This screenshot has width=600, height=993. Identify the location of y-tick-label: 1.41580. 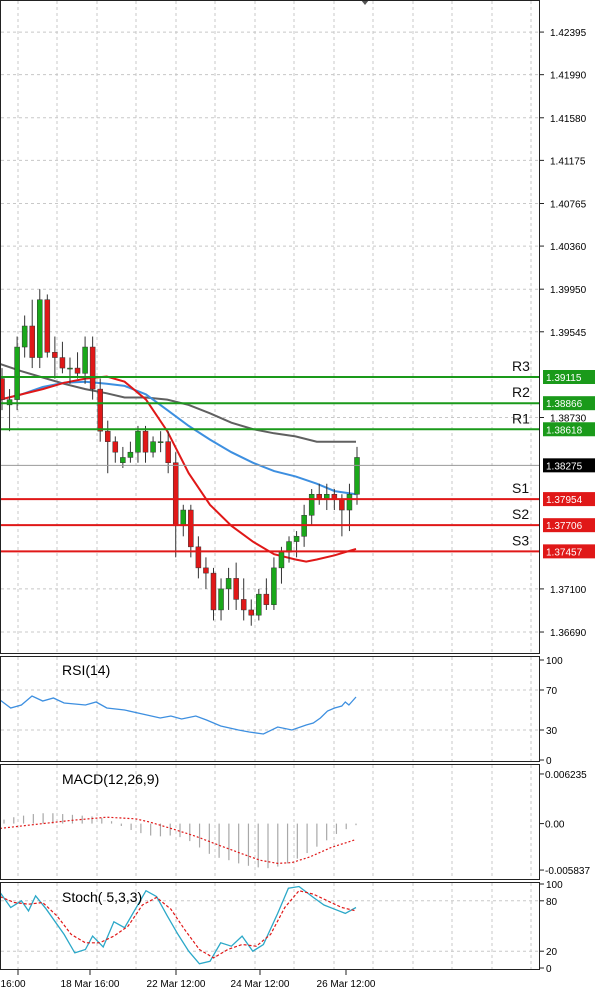
(568, 119).